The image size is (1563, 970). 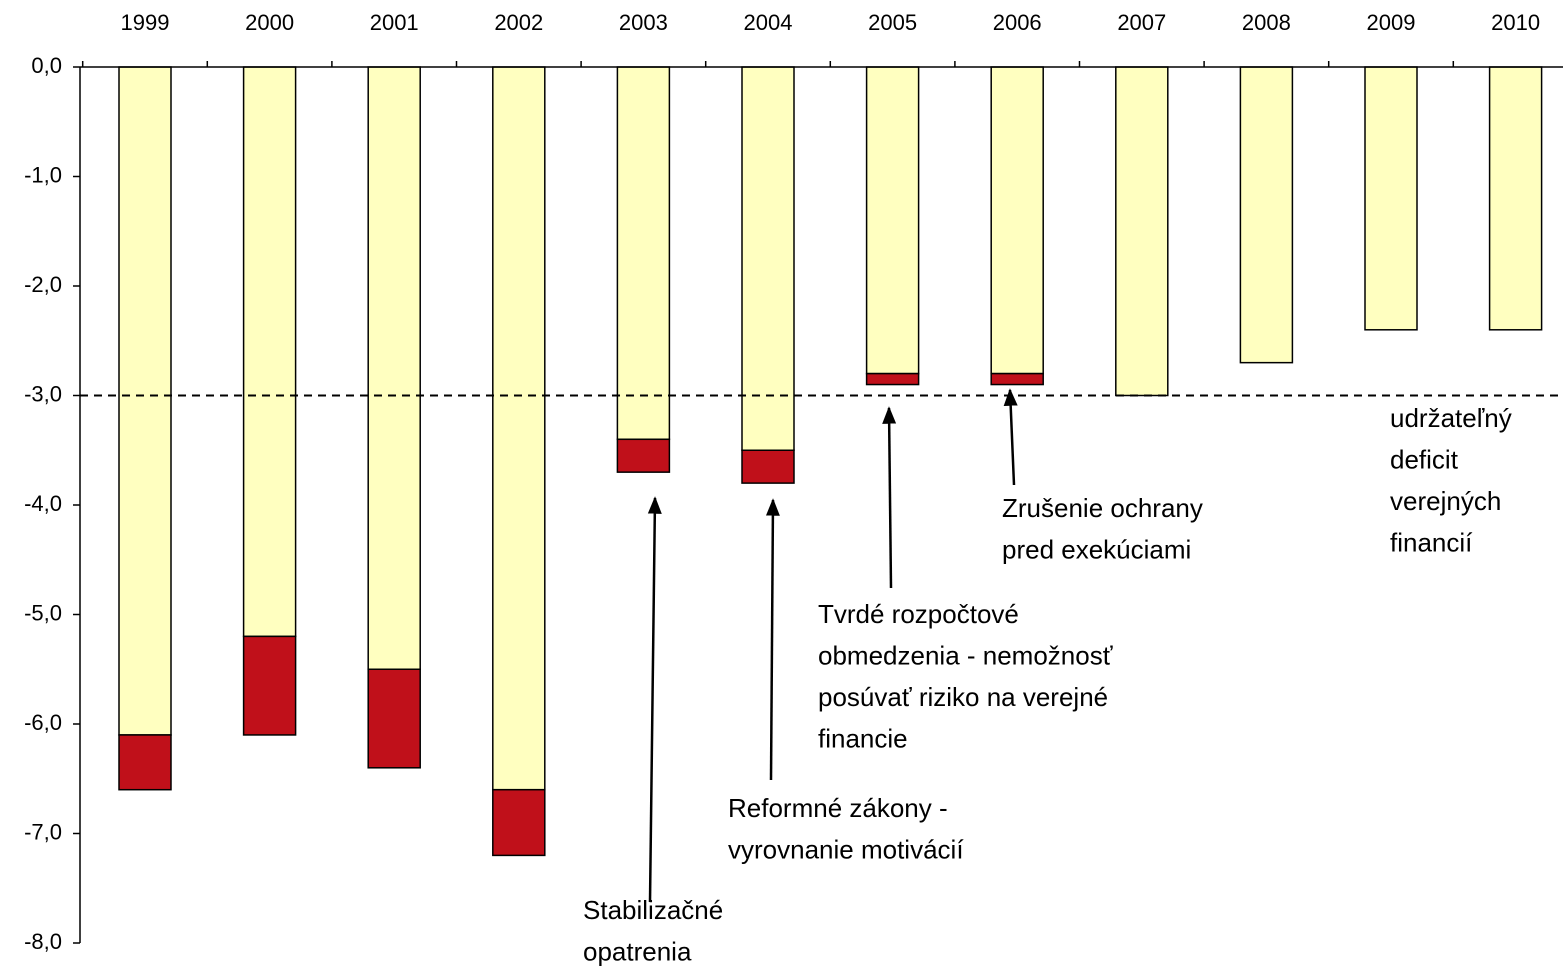 What do you see at coordinates (892, 22) in the screenshot?
I see `x-tick-label: 2005` at bounding box center [892, 22].